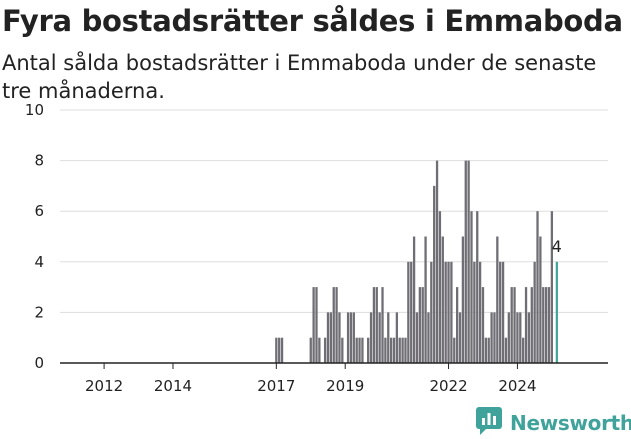 The height and width of the screenshot is (439, 631). Describe the element at coordinates (39, 363) in the screenshot. I see `y-tick-label: 0` at that location.